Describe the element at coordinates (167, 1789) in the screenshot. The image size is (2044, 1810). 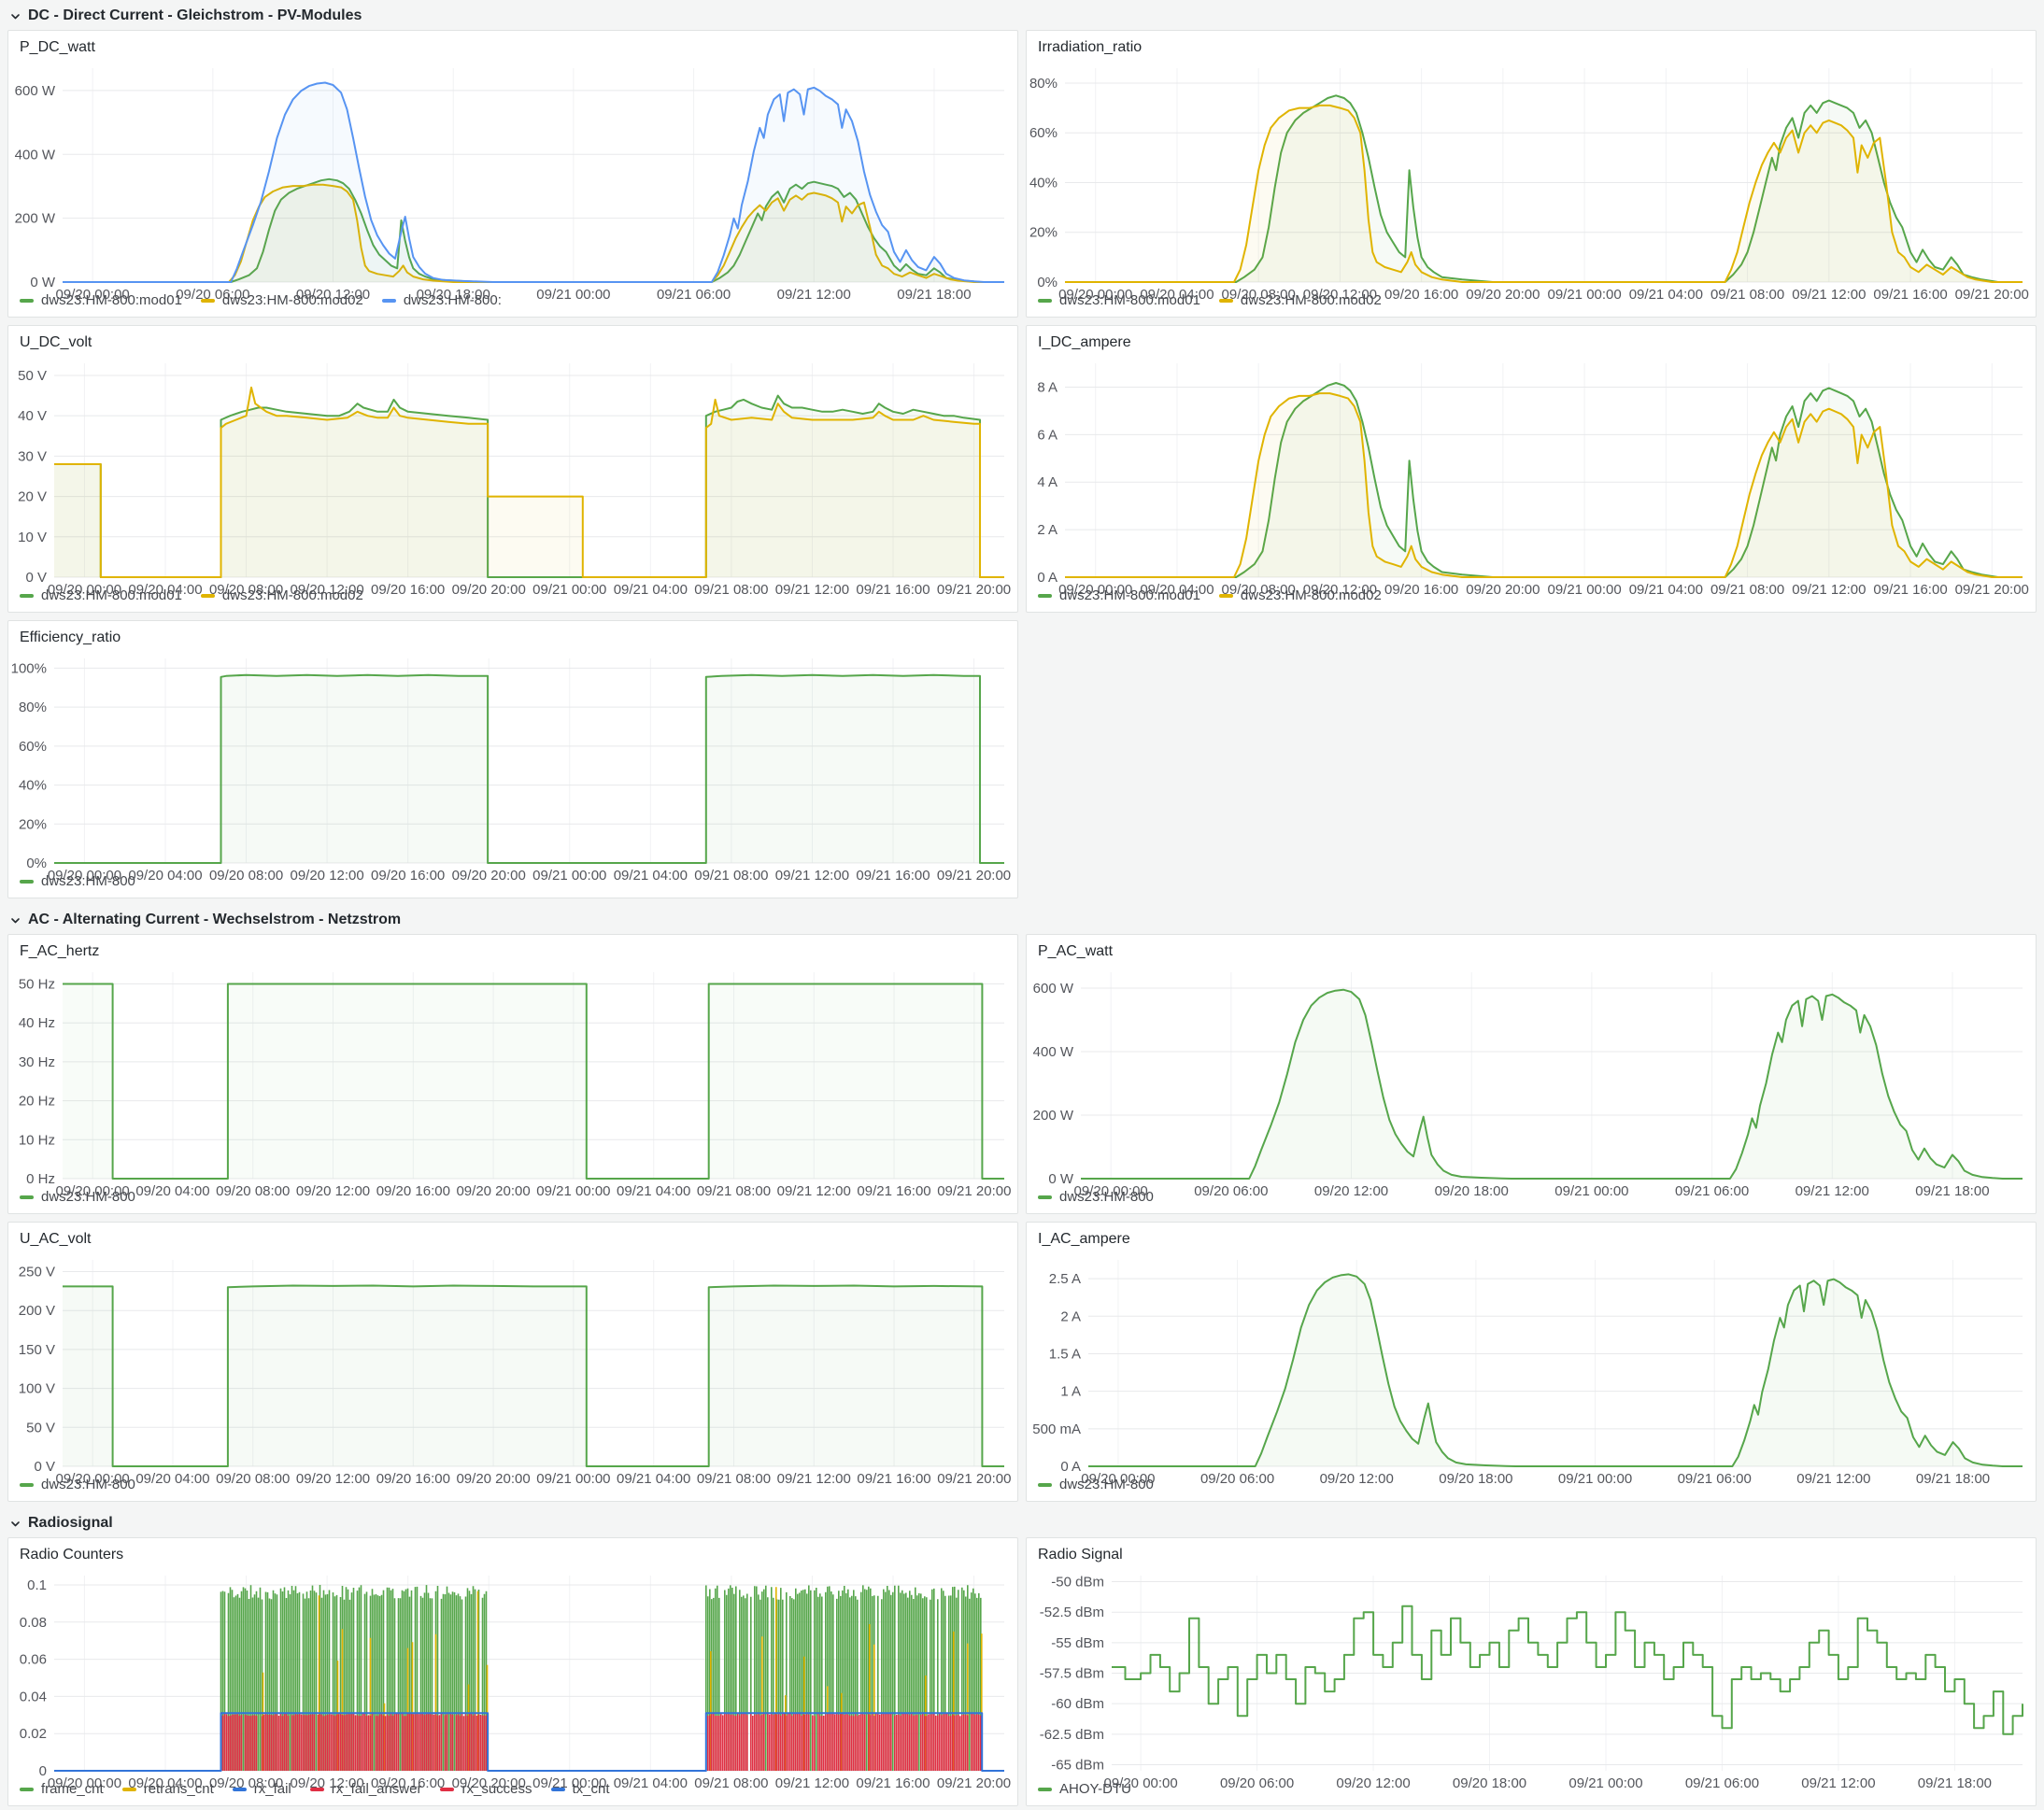
I see `legend-item: retrans_cnt` at that location.